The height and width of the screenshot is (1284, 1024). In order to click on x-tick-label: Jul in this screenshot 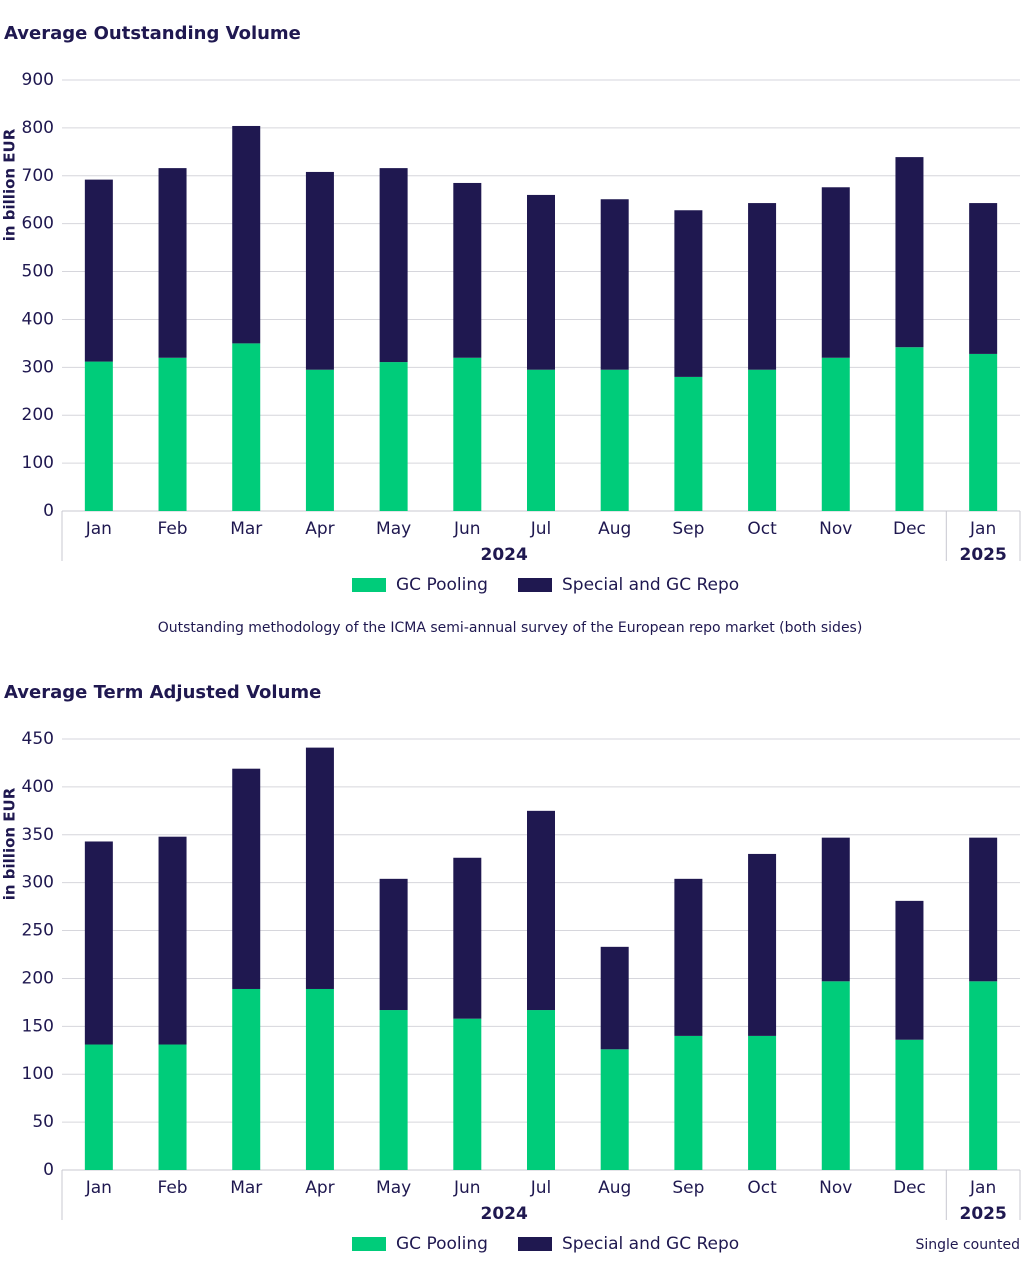, I will do `click(541, 529)`.